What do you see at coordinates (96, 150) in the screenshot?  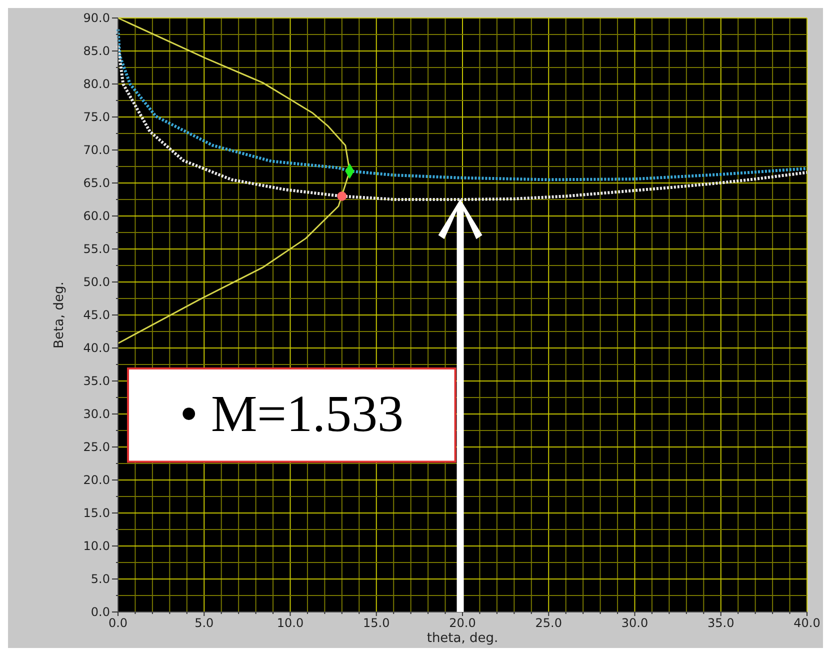 I see `y-tick-label: 70.0` at bounding box center [96, 150].